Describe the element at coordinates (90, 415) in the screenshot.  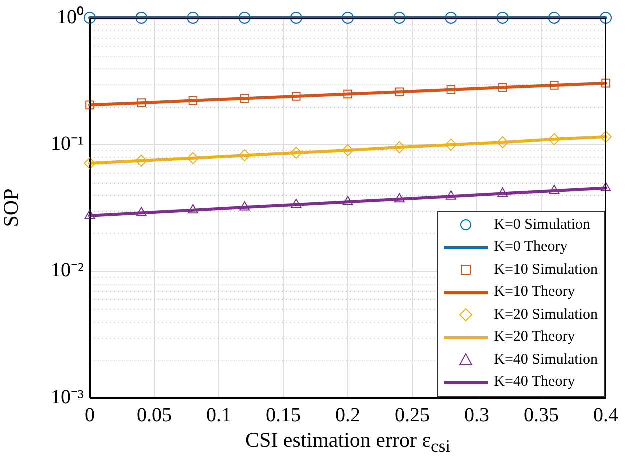
I see `x-tick-label: 0` at that location.